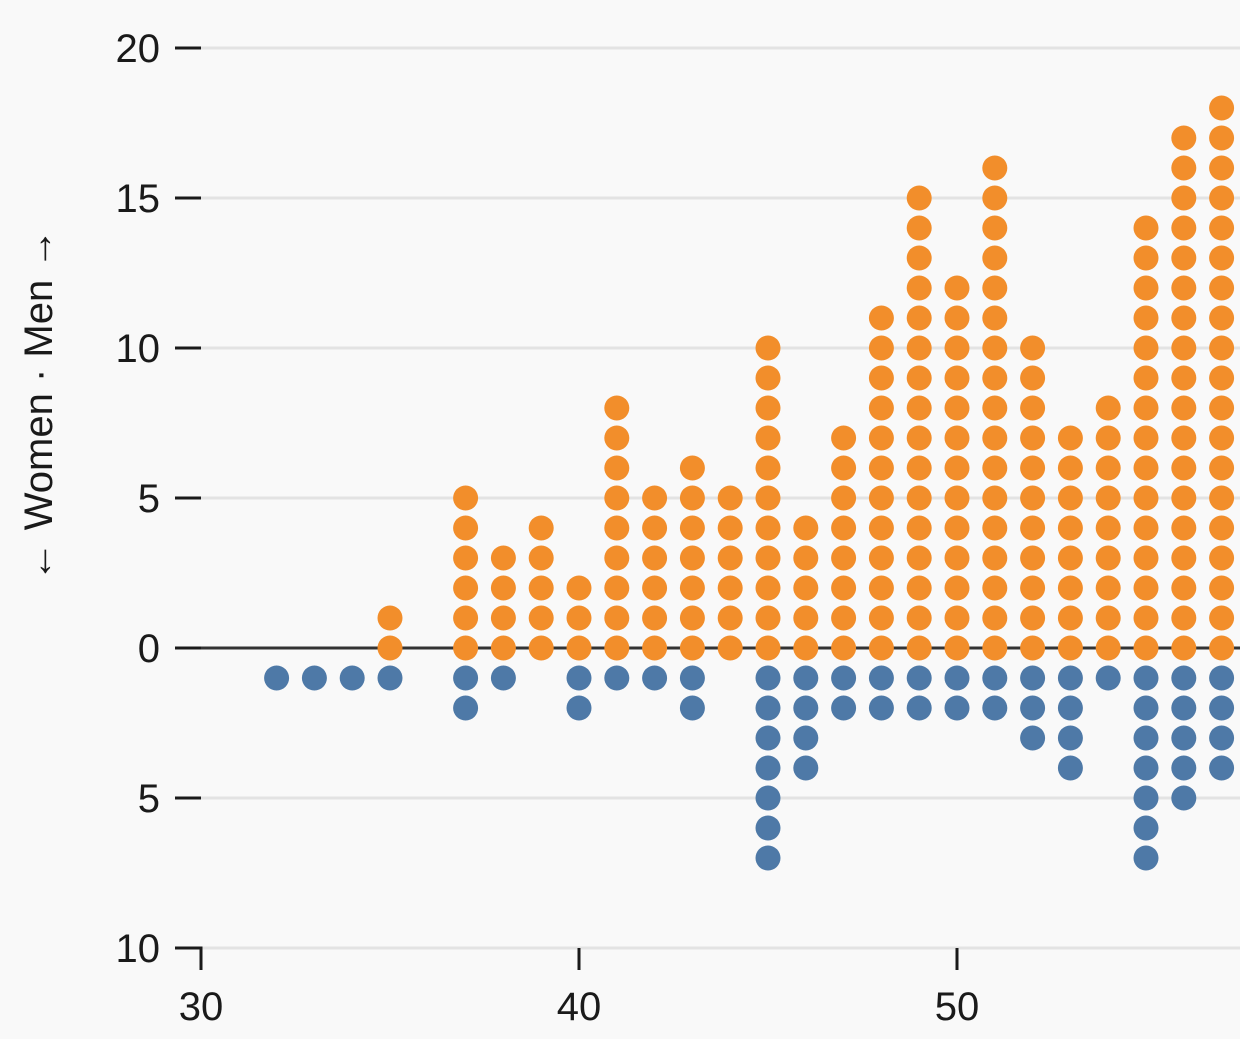  What do you see at coordinates (138, 49) in the screenshot?
I see `y-tick-label: 20` at bounding box center [138, 49].